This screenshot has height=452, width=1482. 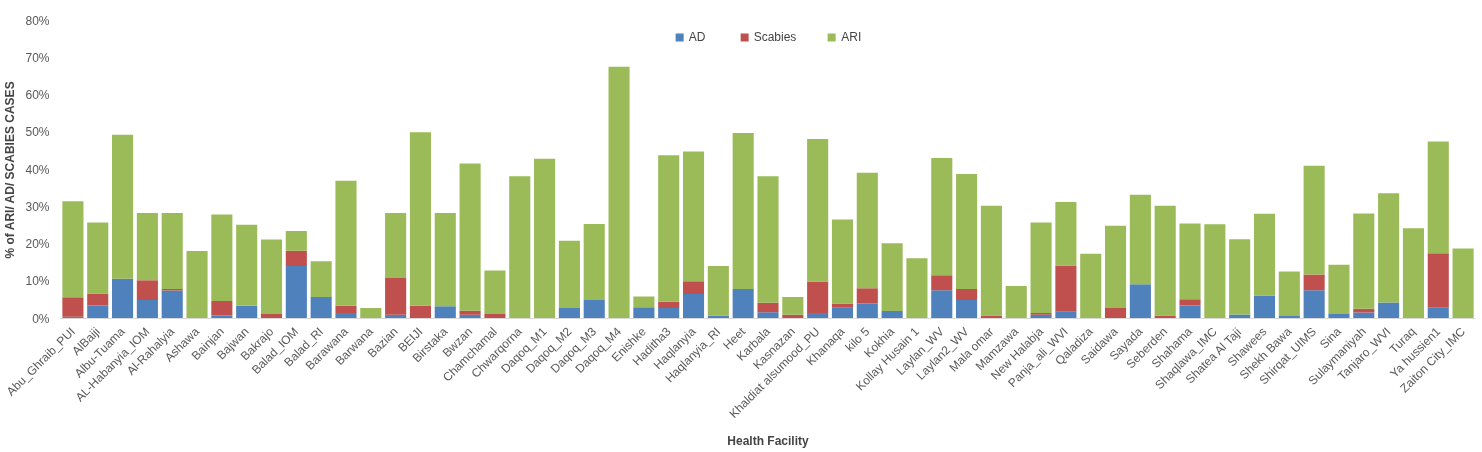 What do you see at coordinates (37, 20) in the screenshot?
I see `y-tick-label: 80%` at bounding box center [37, 20].